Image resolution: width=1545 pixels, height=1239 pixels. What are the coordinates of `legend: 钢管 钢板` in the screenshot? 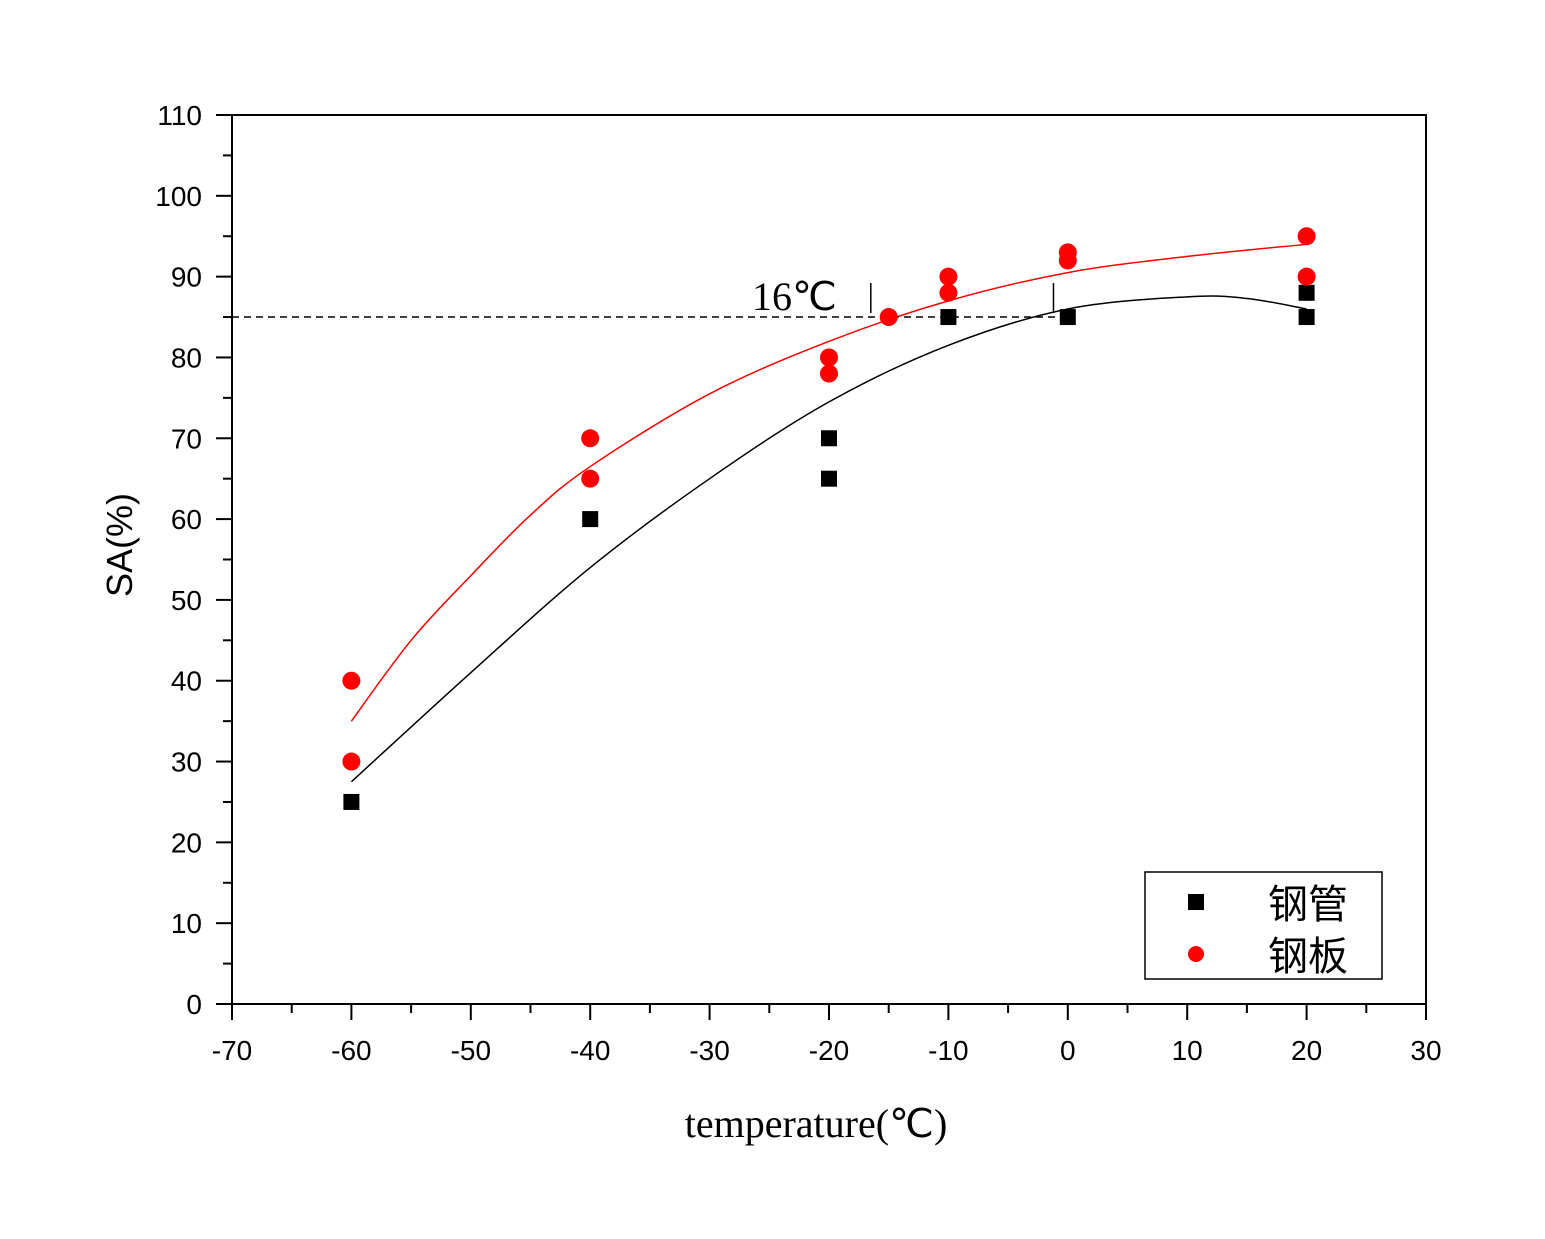 It's located at (1263, 925).